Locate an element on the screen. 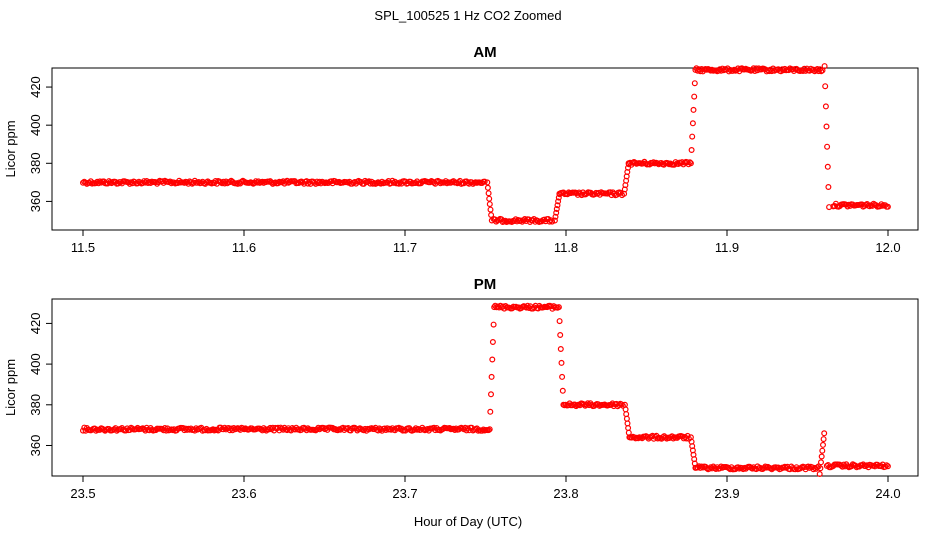 Image resolution: width=936 pixels, height=540 pixels. x-tick-label: 23.6 is located at coordinates (243, 493).